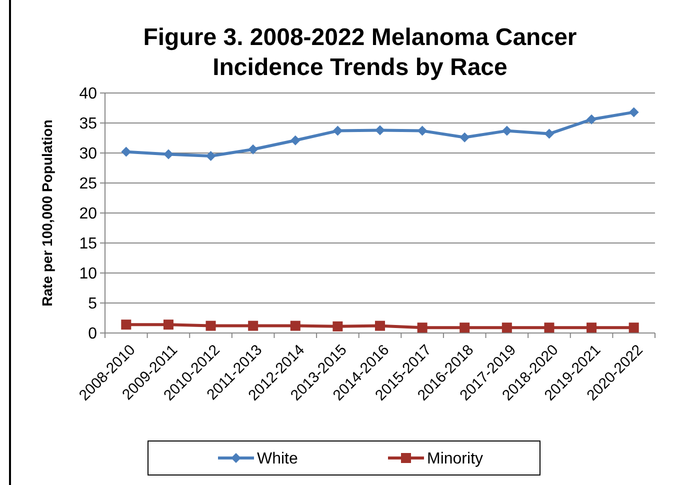 The height and width of the screenshot is (485, 699). Describe the element at coordinates (88, 244) in the screenshot. I see `y-tick-label: 15` at that location.